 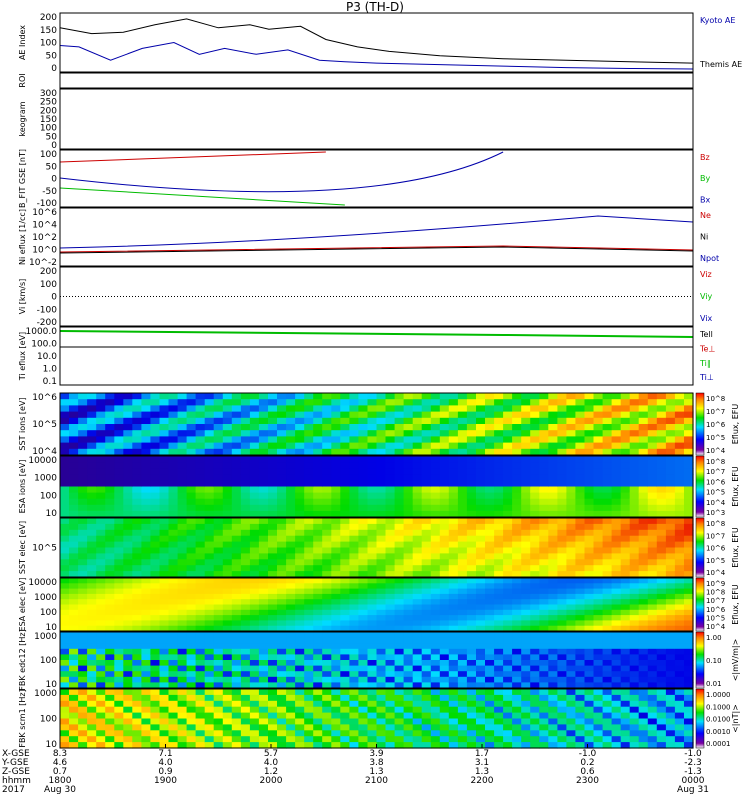 I want to click on ytick-label: 0, so click(x=54, y=146).